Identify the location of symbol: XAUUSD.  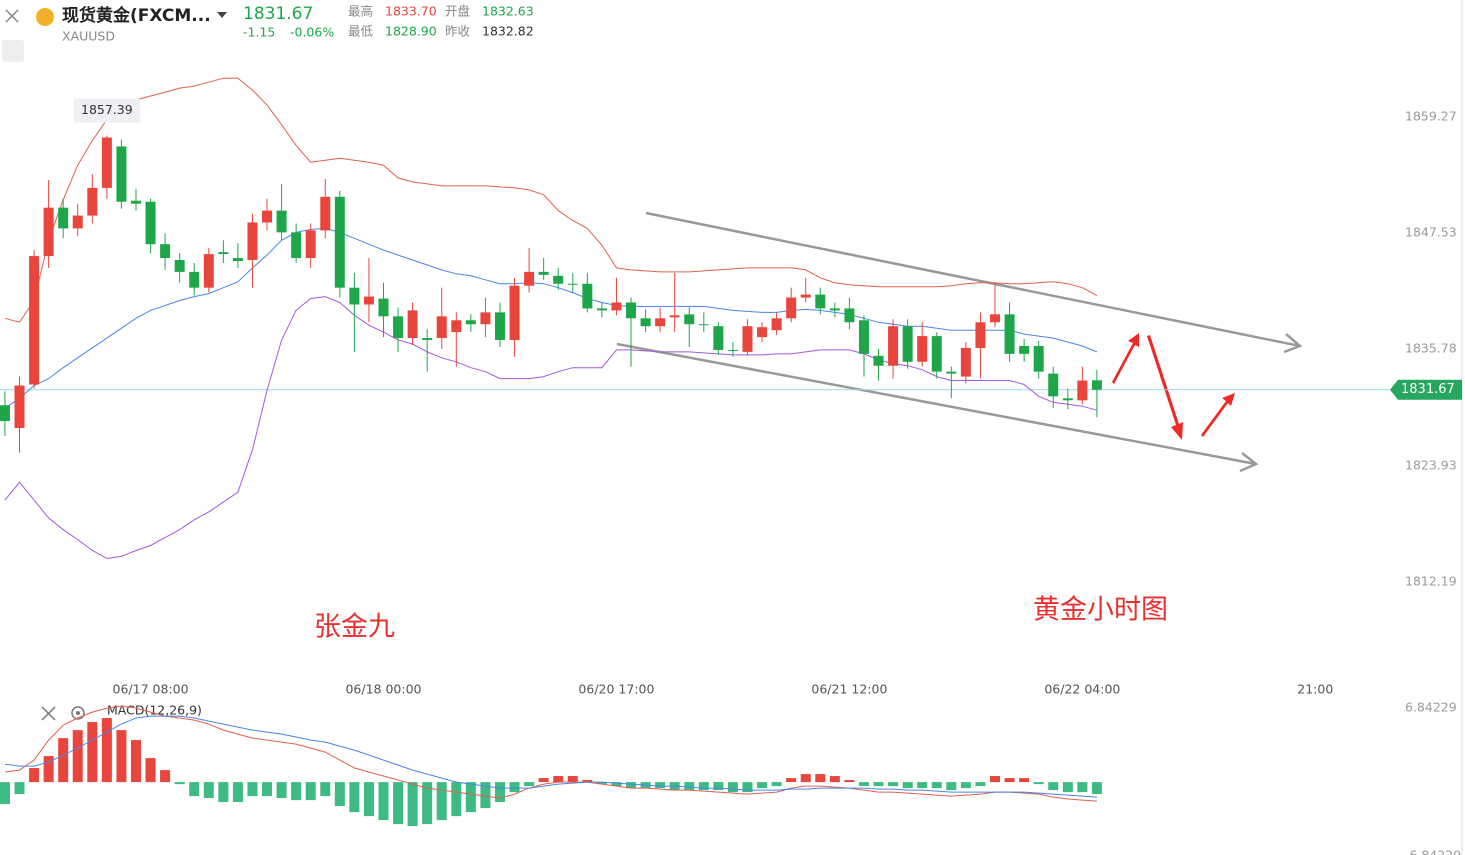
(88, 36).